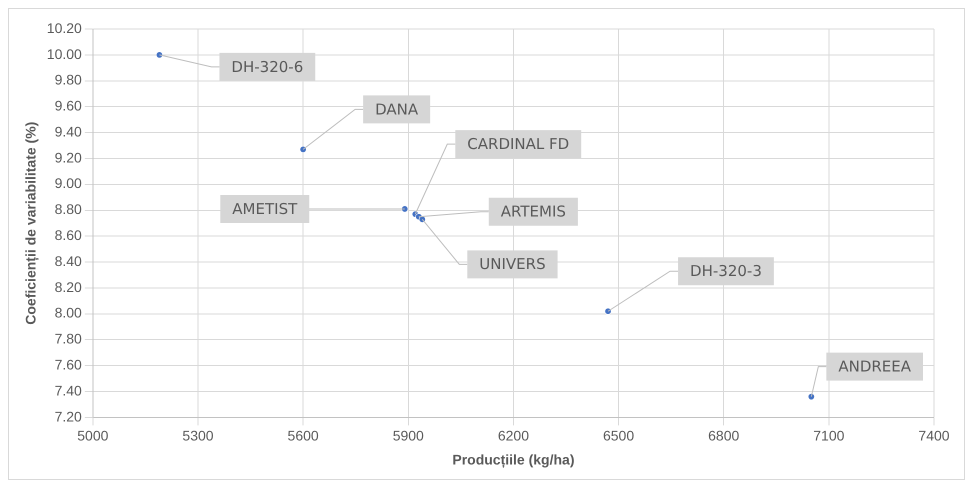  I want to click on y-axis-title: Coeficienții de variabilitate (%), so click(31, 223).